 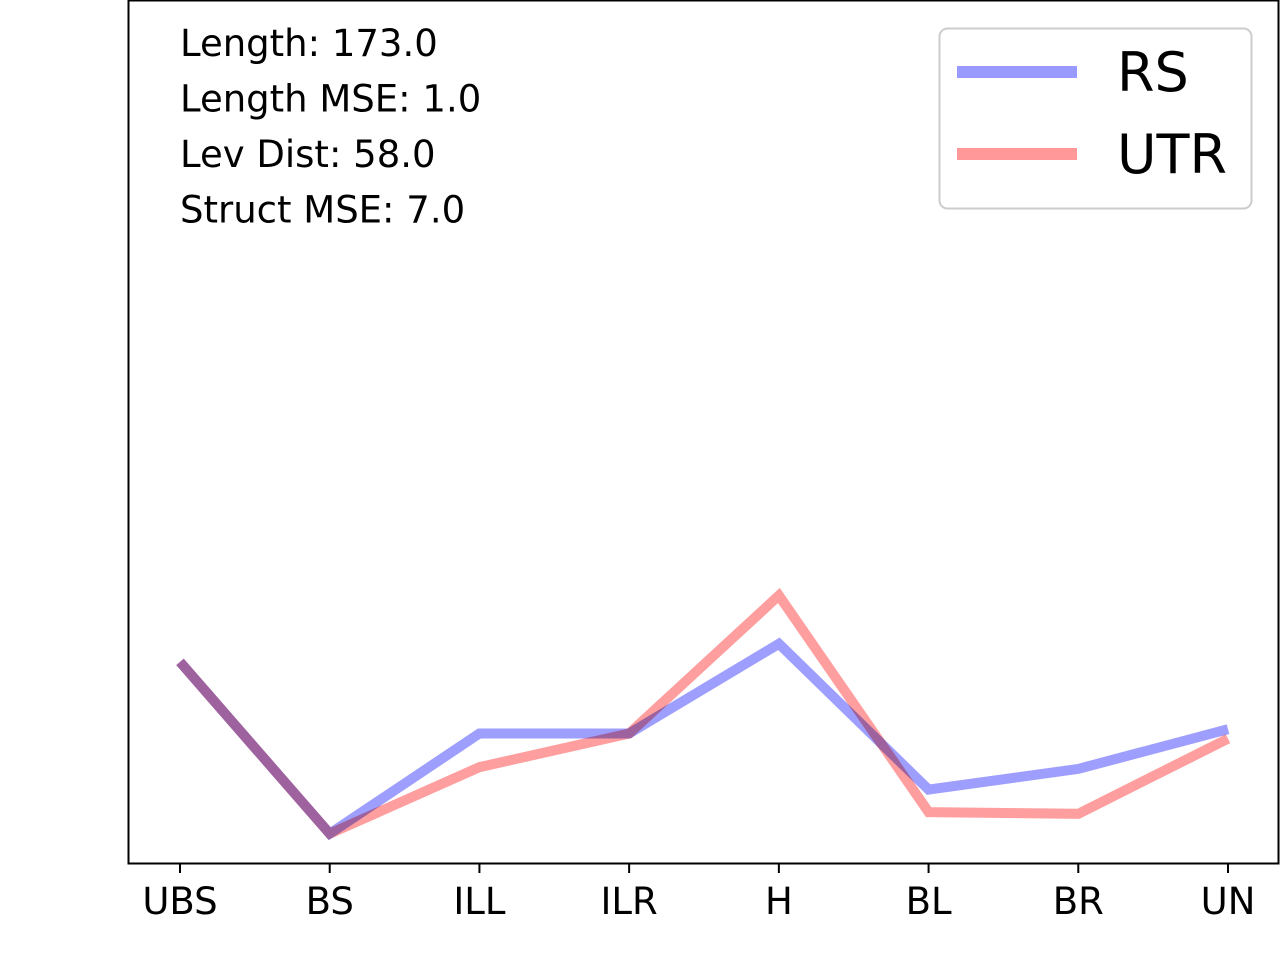 I want to click on x-tick-label: ILL, so click(x=479, y=901).